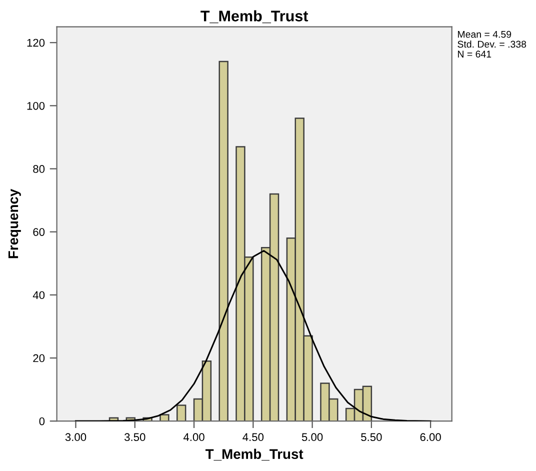  What do you see at coordinates (39, 232) in the screenshot?
I see `y-tick-label: 60` at bounding box center [39, 232].